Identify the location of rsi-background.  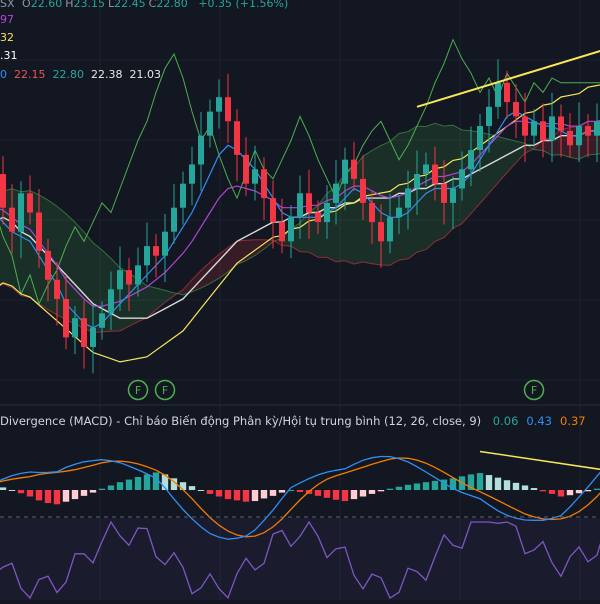
(300, 559).